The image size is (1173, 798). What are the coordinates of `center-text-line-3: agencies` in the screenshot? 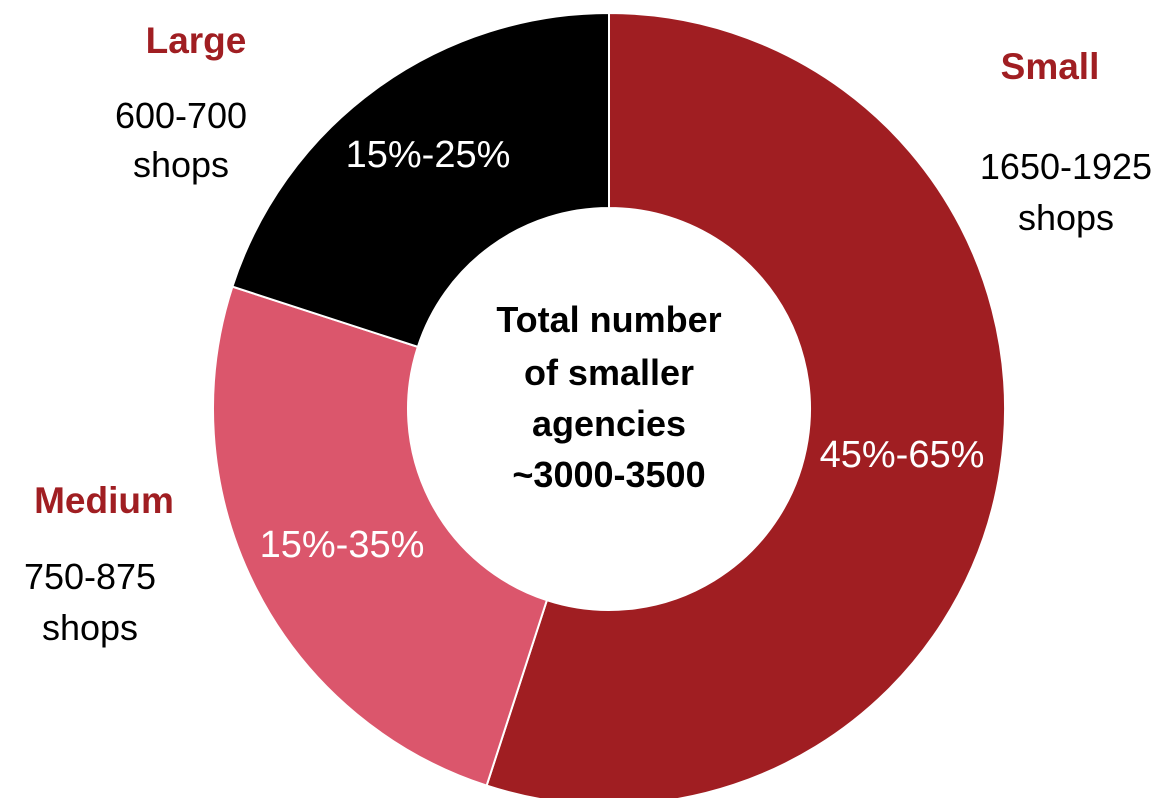 It's located at (609, 423).